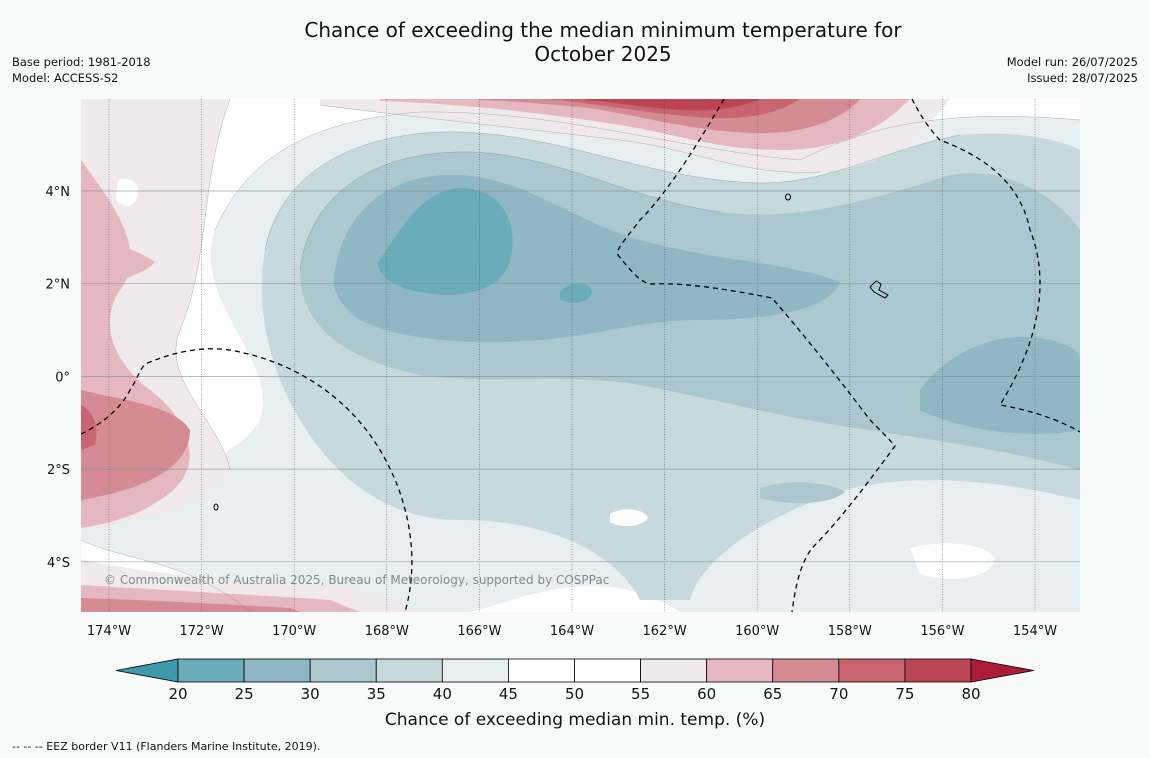 This screenshot has width=1150, height=758. What do you see at coordinates (58, 470) in the screenshot?
I see `latitude-label: 2°S` at bounding box center [58, 470].